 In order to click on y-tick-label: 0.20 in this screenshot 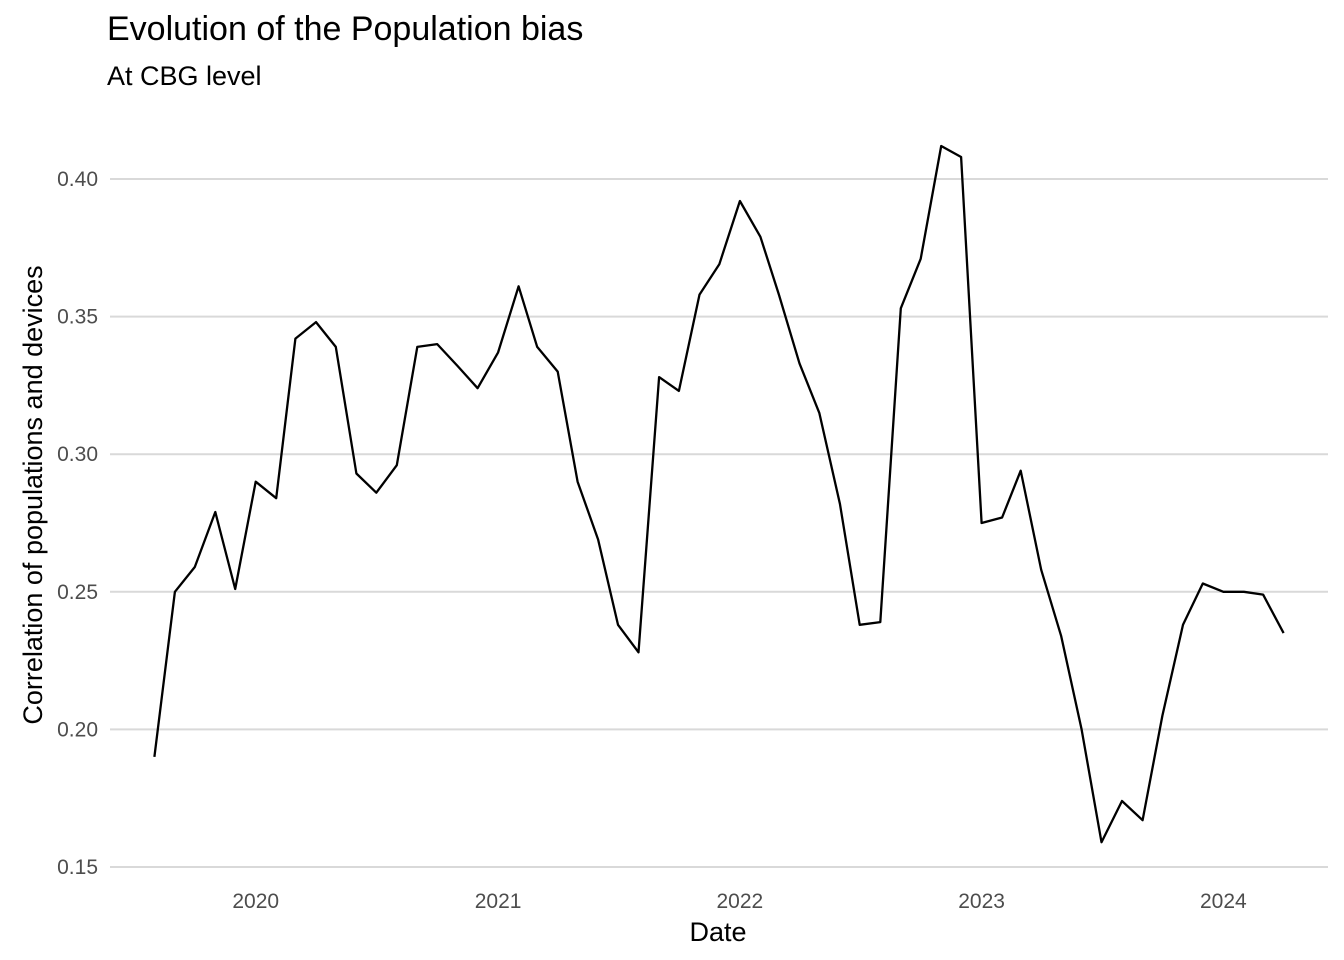, I will do `click(77, 729)`.